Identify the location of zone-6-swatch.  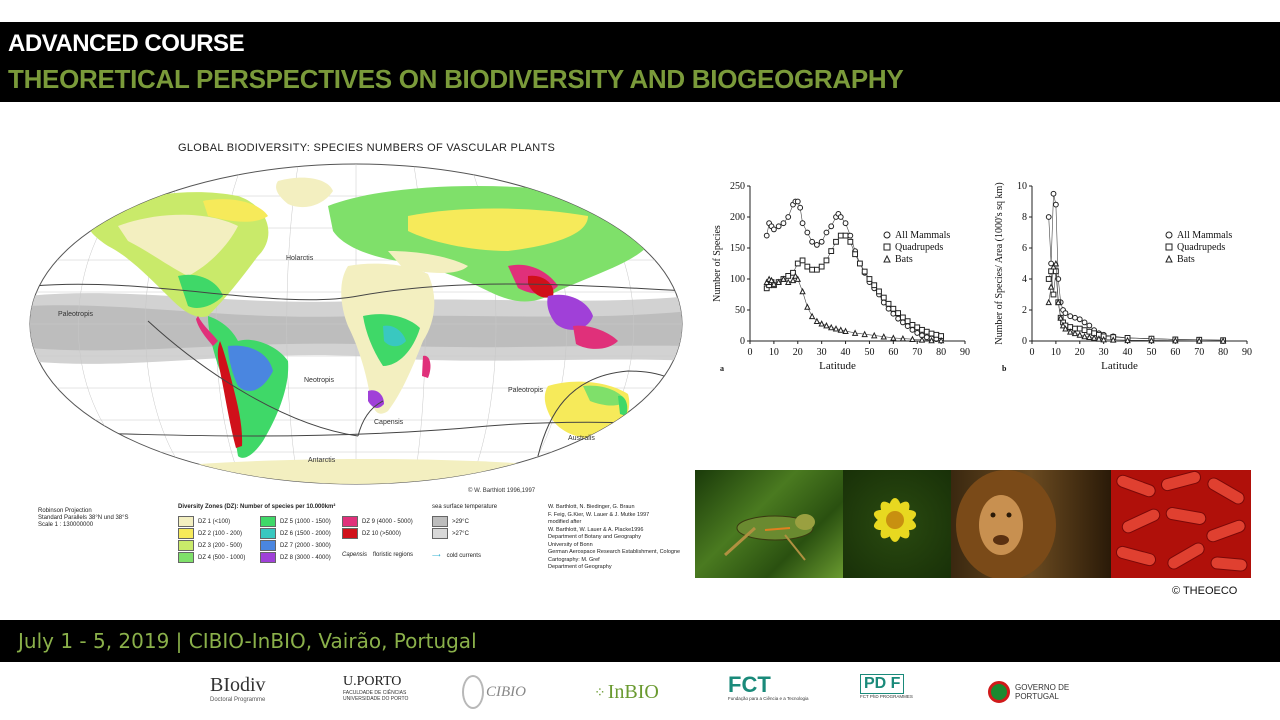
(268, 533).